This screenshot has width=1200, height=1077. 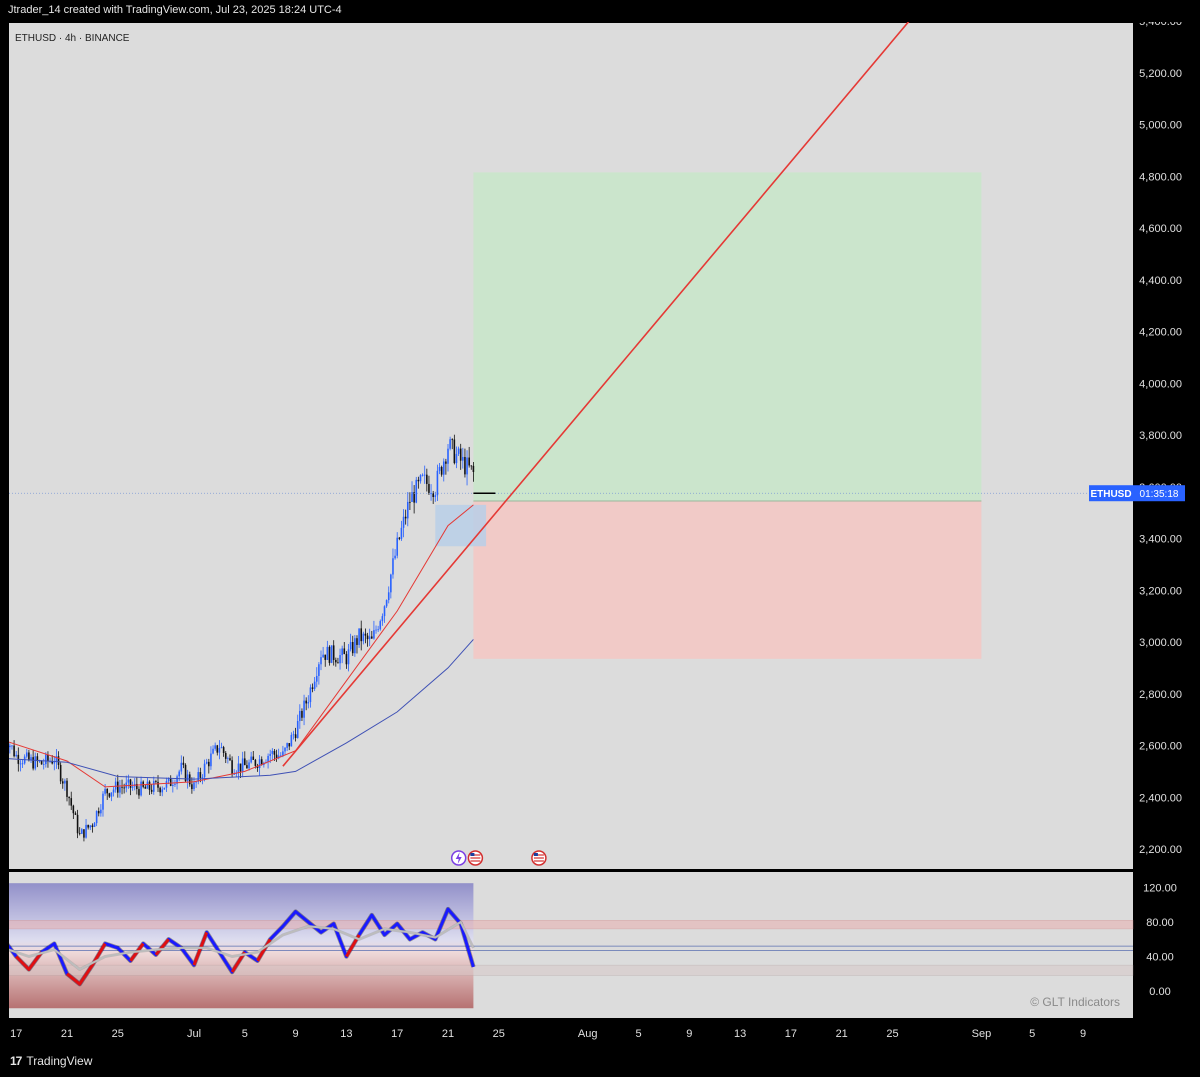 What do you see at coordinates (1160, 74) in the screenshot?
I see `price-tick-label: 5,200.00` at bounding box center [1160, 74].